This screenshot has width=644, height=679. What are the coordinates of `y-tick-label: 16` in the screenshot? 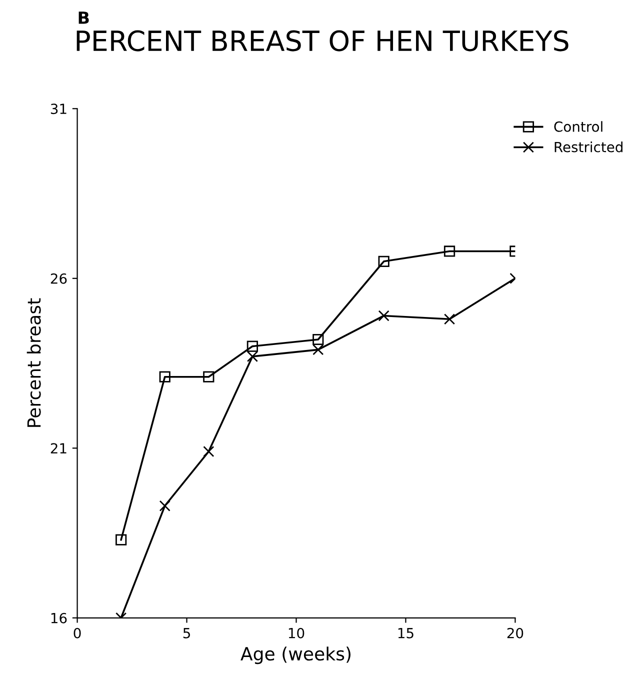 It's located at (59, 618).